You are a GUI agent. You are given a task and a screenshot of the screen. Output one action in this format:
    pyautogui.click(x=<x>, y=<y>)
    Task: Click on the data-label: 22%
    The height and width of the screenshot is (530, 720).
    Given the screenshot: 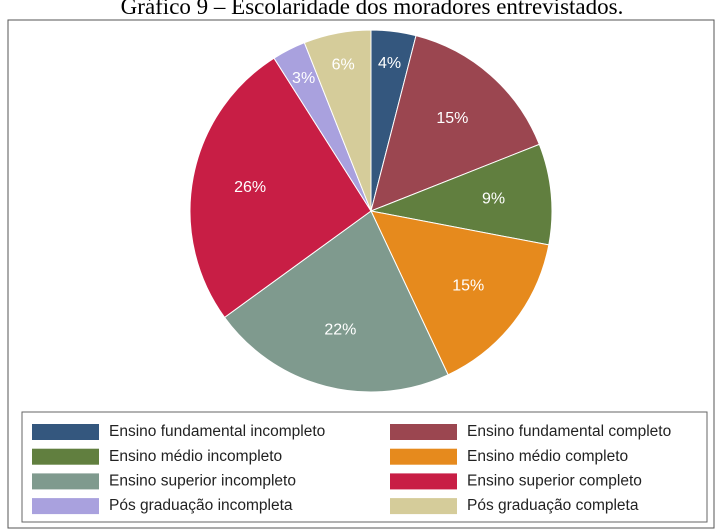 What is the action you would take?
    pyautogui.click(x=340, y=329)
    